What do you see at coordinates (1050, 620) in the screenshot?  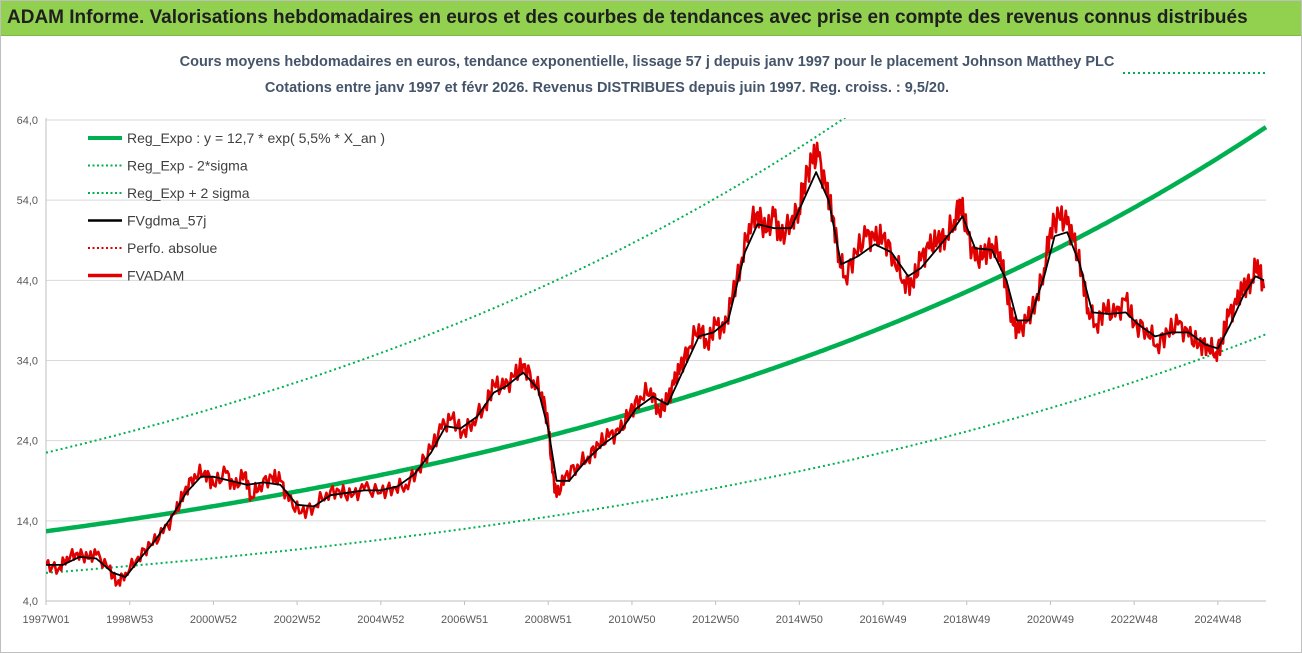 I see `x-tick-label: 2020W49` at bounding box center [1050, 620].